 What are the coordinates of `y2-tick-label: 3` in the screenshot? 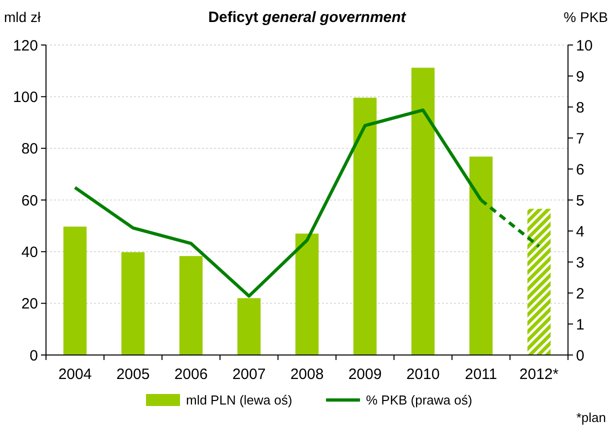 It's located at (580, 263).